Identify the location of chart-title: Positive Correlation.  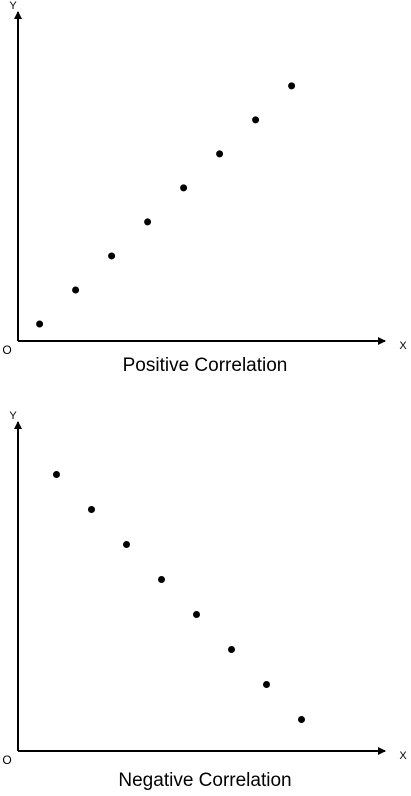
(205, 365).